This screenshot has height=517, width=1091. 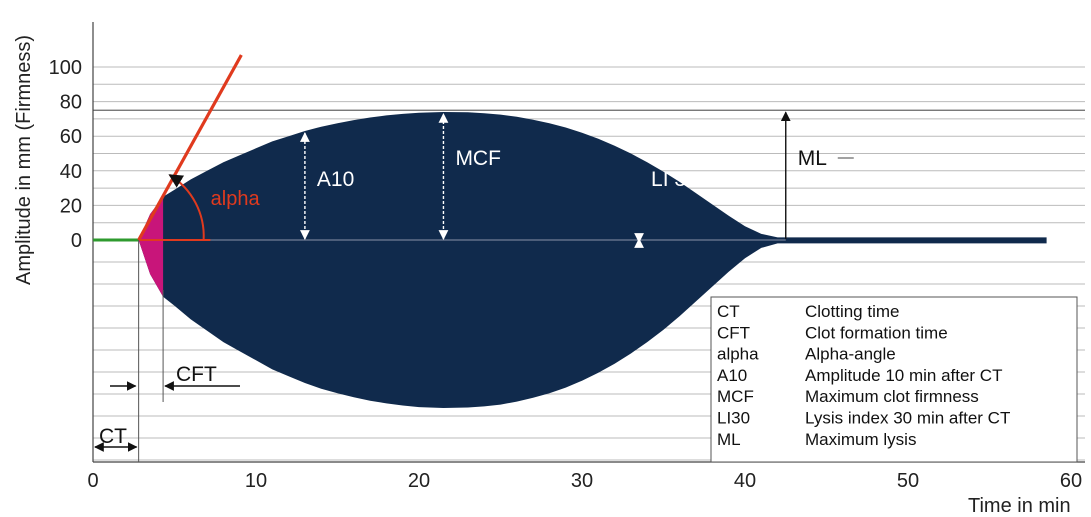 I want to click on x-tick-label: 60, so click(x=1071, y=481).